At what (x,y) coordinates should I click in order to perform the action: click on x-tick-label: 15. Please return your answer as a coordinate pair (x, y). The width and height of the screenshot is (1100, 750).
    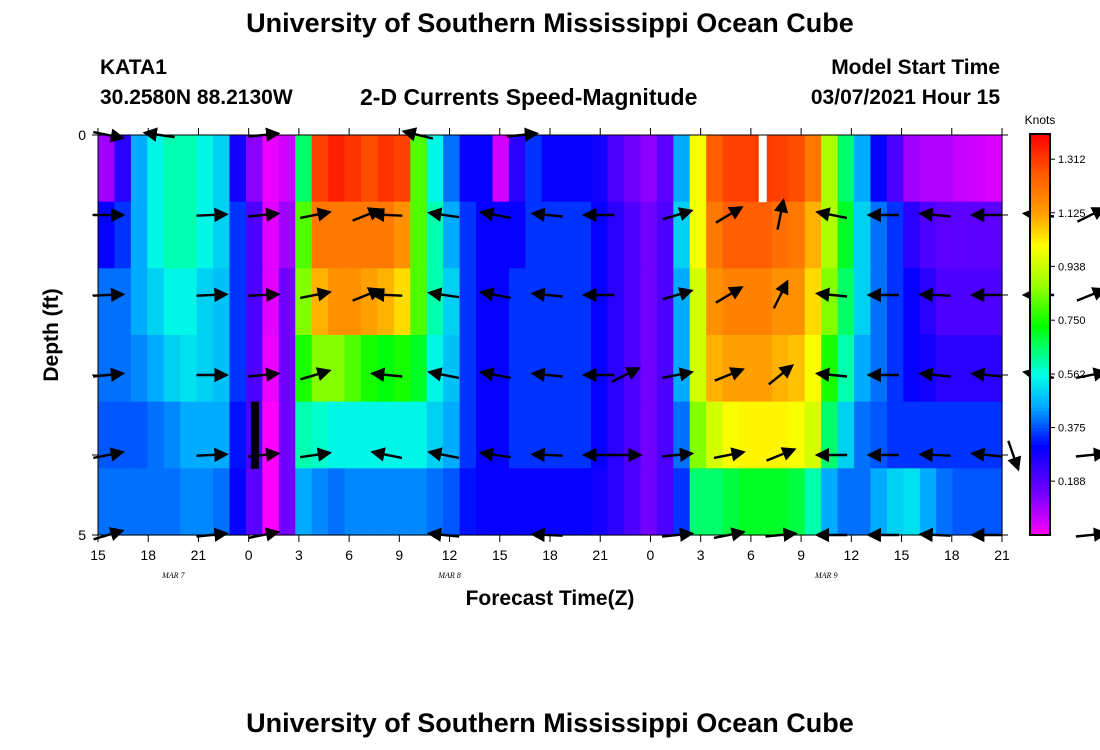
    Looking at the image, I should click on (500, 555).